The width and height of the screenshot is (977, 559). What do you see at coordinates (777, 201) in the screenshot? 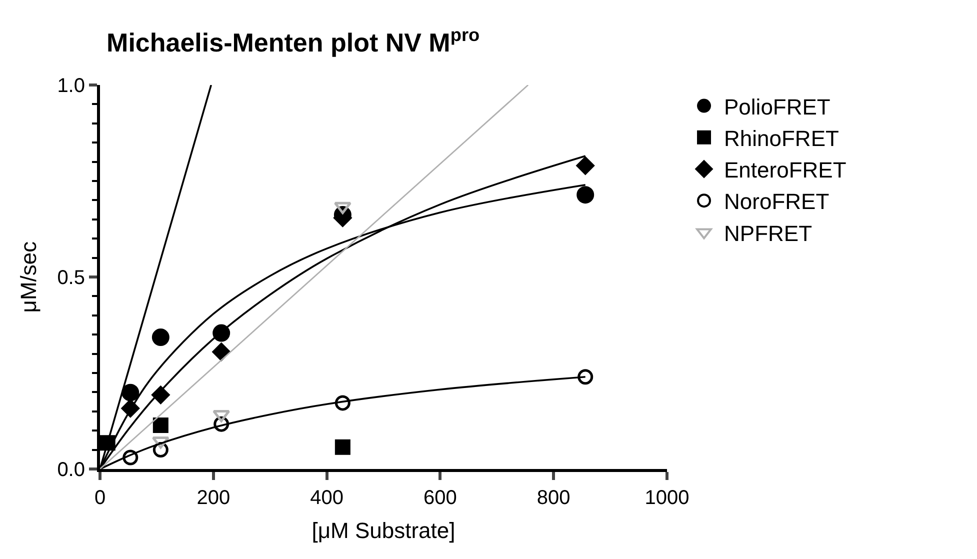
I see `legend-label: NoroFRET` at bounding box center [777, 201].